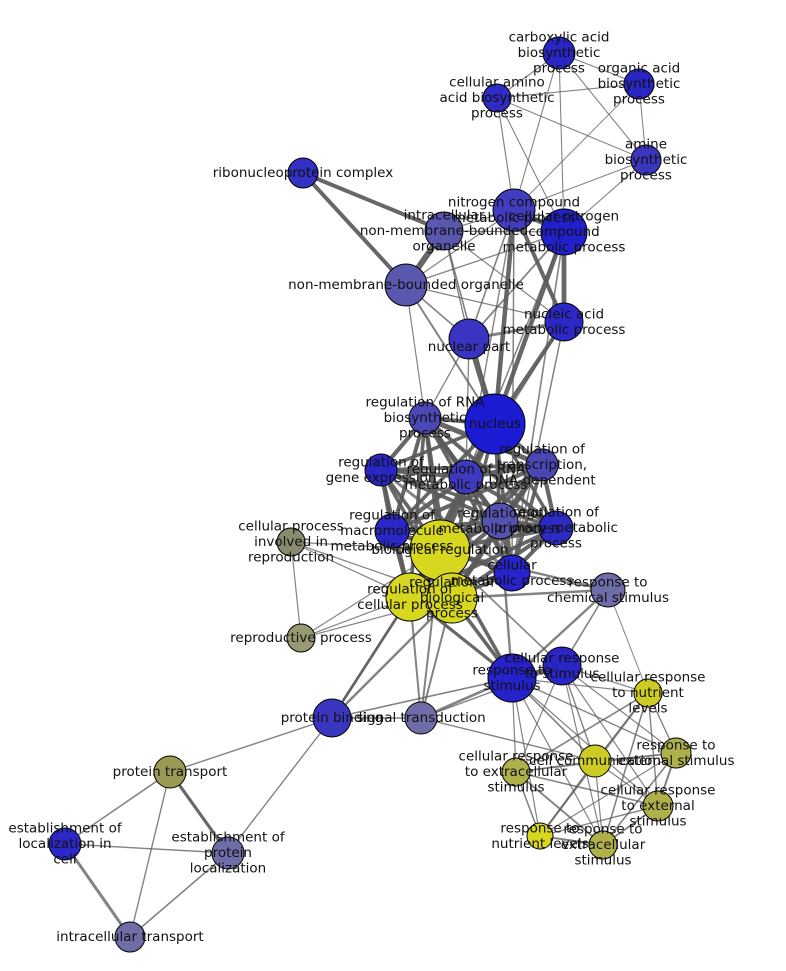  What do you see at coordinates (469, 347) in the screenshot?
I see `graph-node-label-nuclear_part: nuclear part` at bounding box center [469, 347].